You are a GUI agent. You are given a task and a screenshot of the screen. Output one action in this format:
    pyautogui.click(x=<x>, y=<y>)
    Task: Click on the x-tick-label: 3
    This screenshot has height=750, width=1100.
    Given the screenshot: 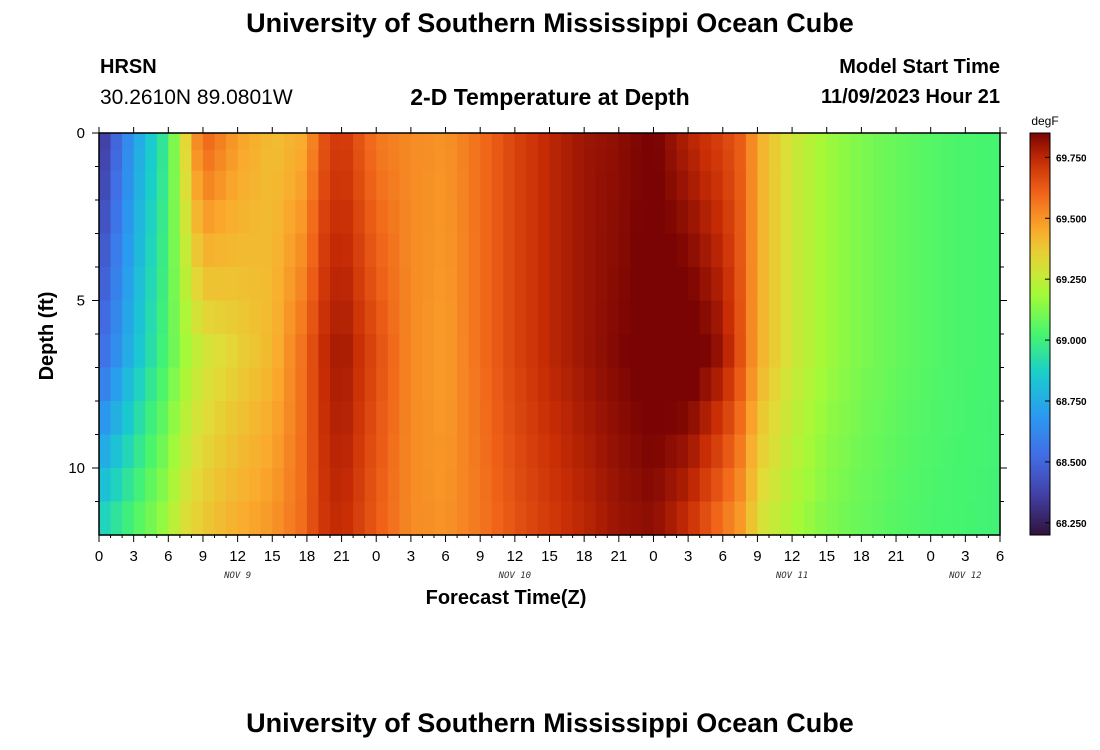 What is the action you would take?
    pyautogui.click(x=411, y=556)
    